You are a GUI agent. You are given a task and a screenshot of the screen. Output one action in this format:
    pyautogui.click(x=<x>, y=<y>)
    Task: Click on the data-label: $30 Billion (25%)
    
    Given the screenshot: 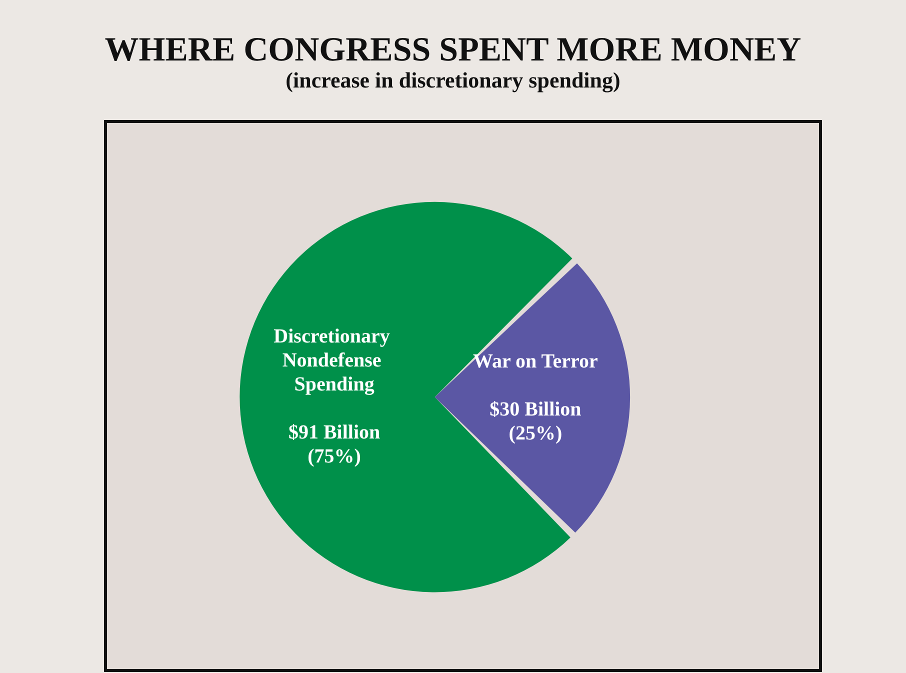 What is the action you would take?
    pyautogui.click(x=536, y=421)
    